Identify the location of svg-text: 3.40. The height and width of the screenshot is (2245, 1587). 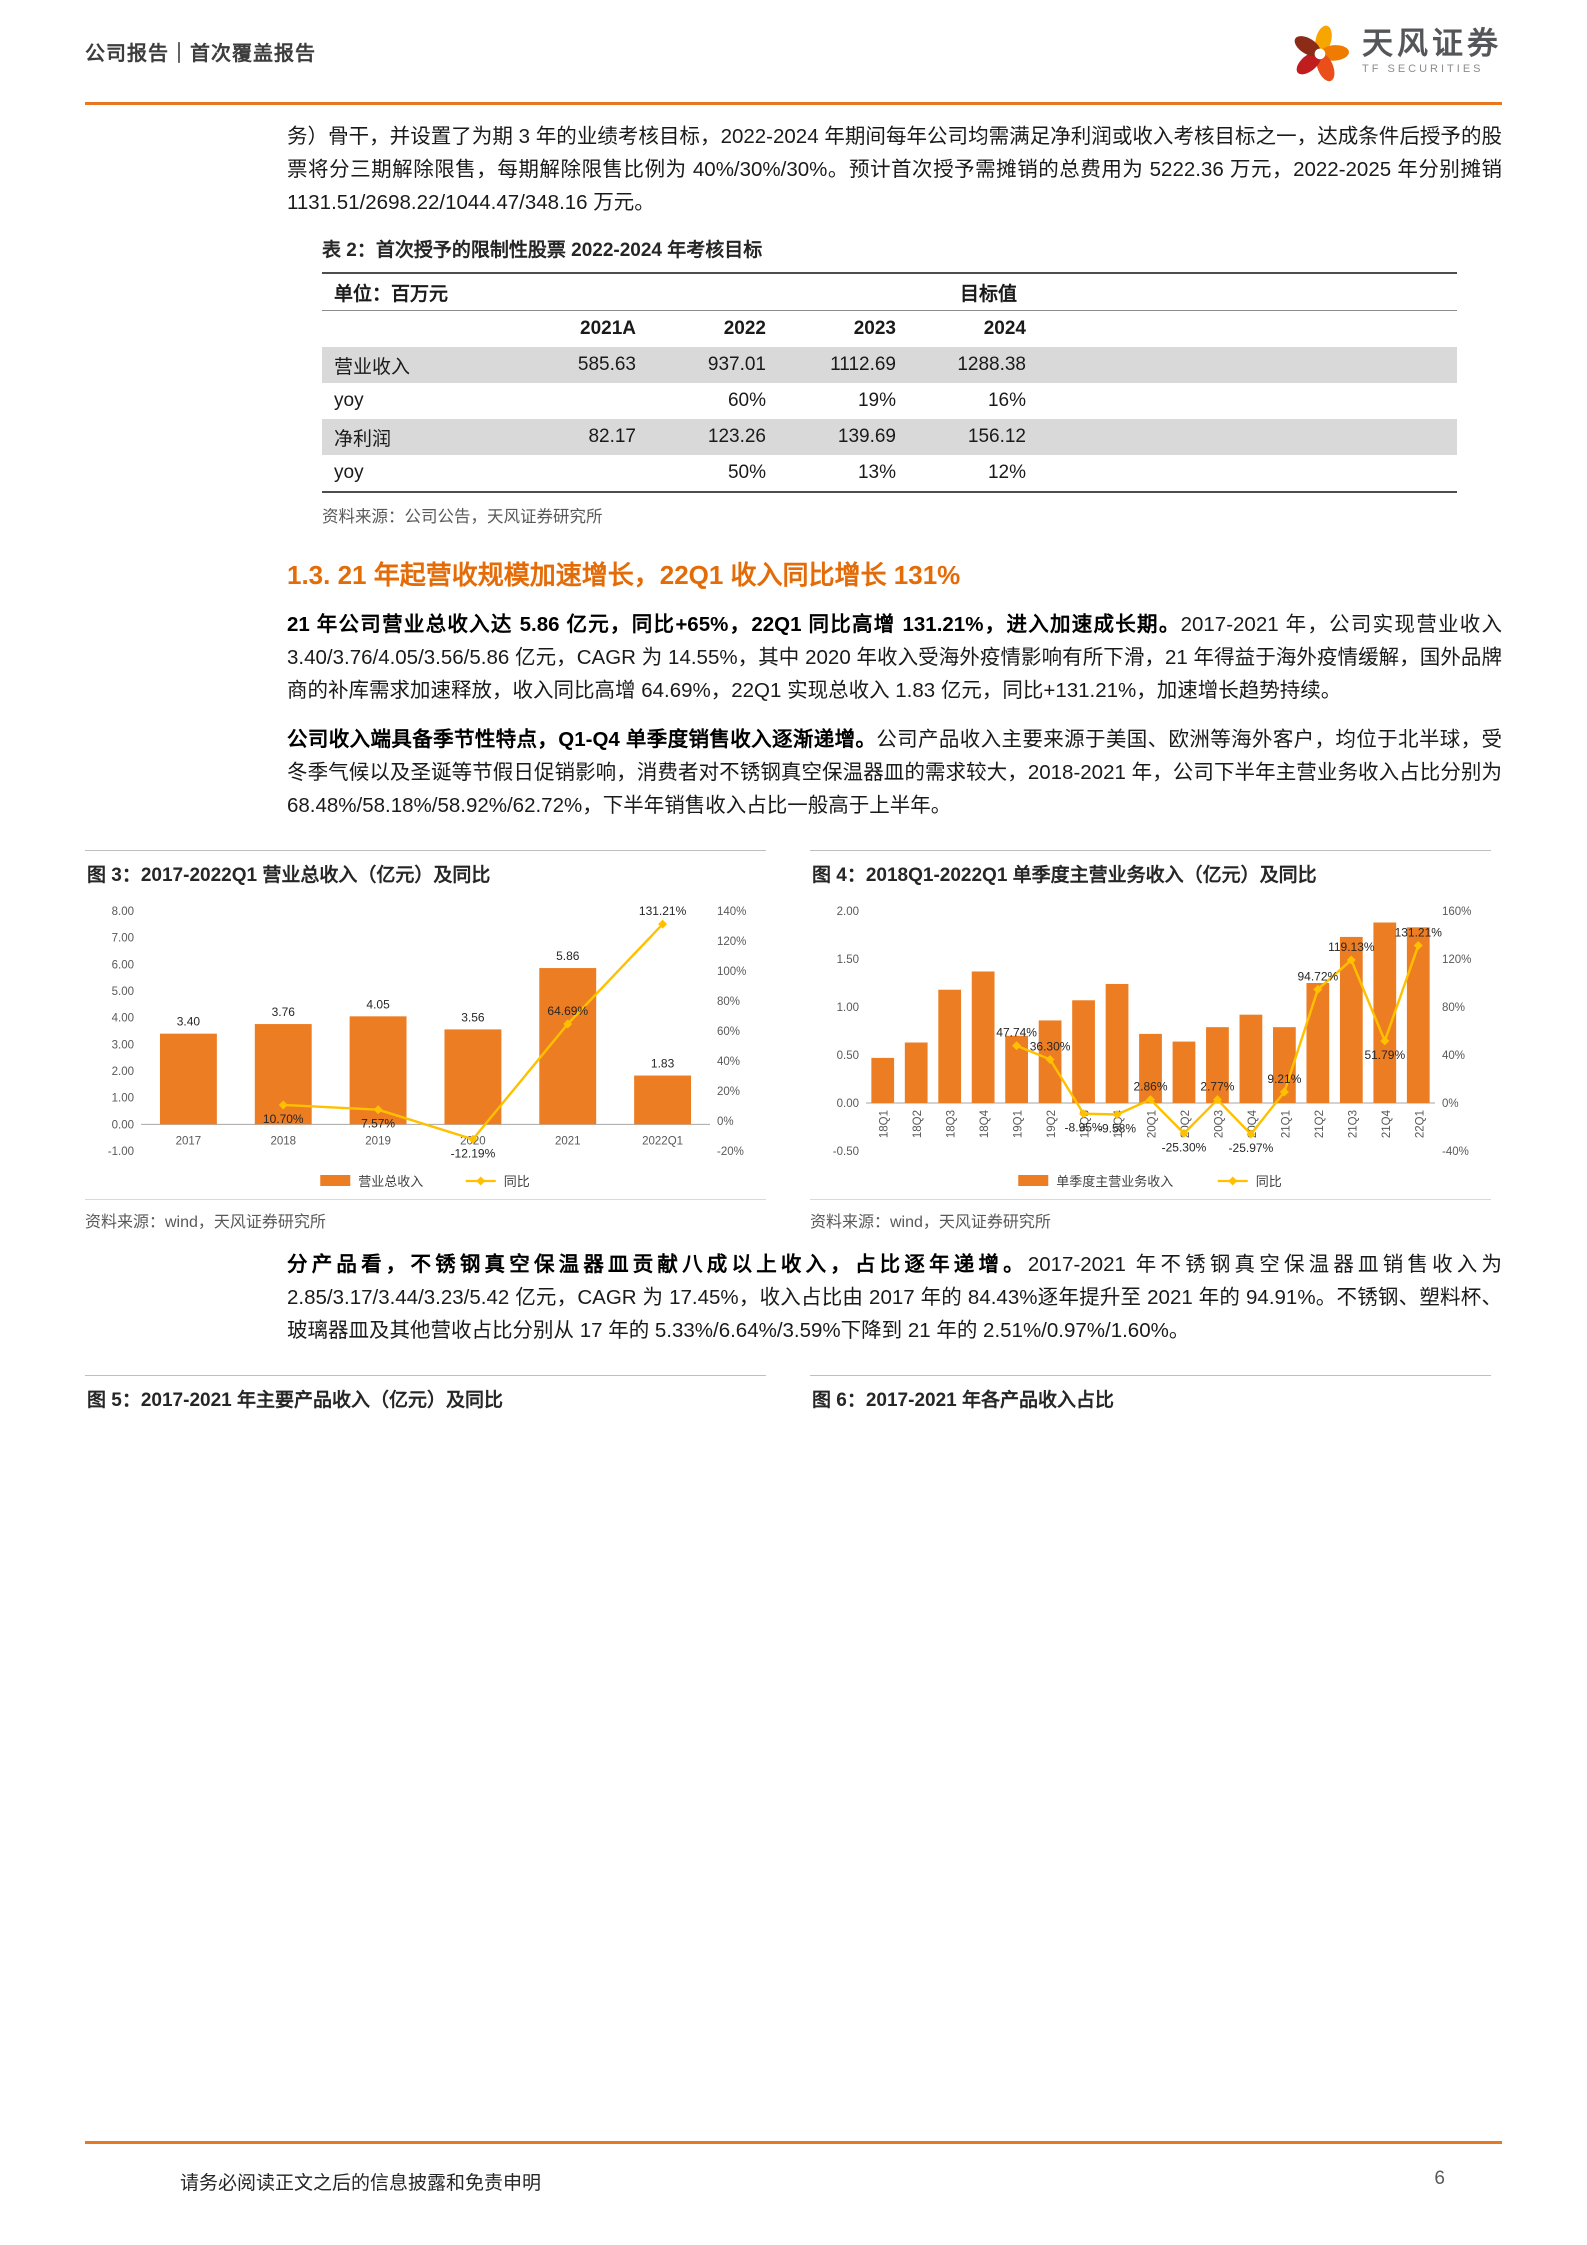
(189, 1022).